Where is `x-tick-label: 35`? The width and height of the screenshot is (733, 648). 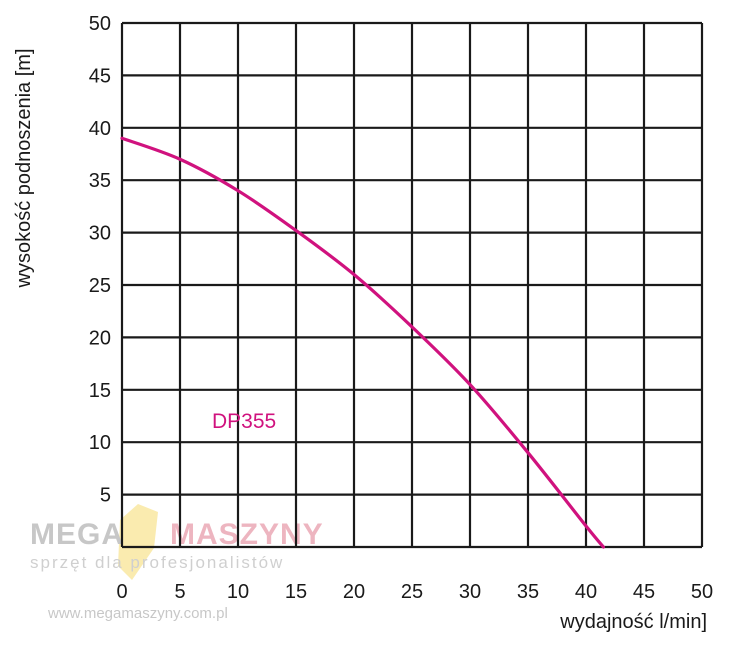
x-tick-label: 35 is located at coordinates (528, 592).